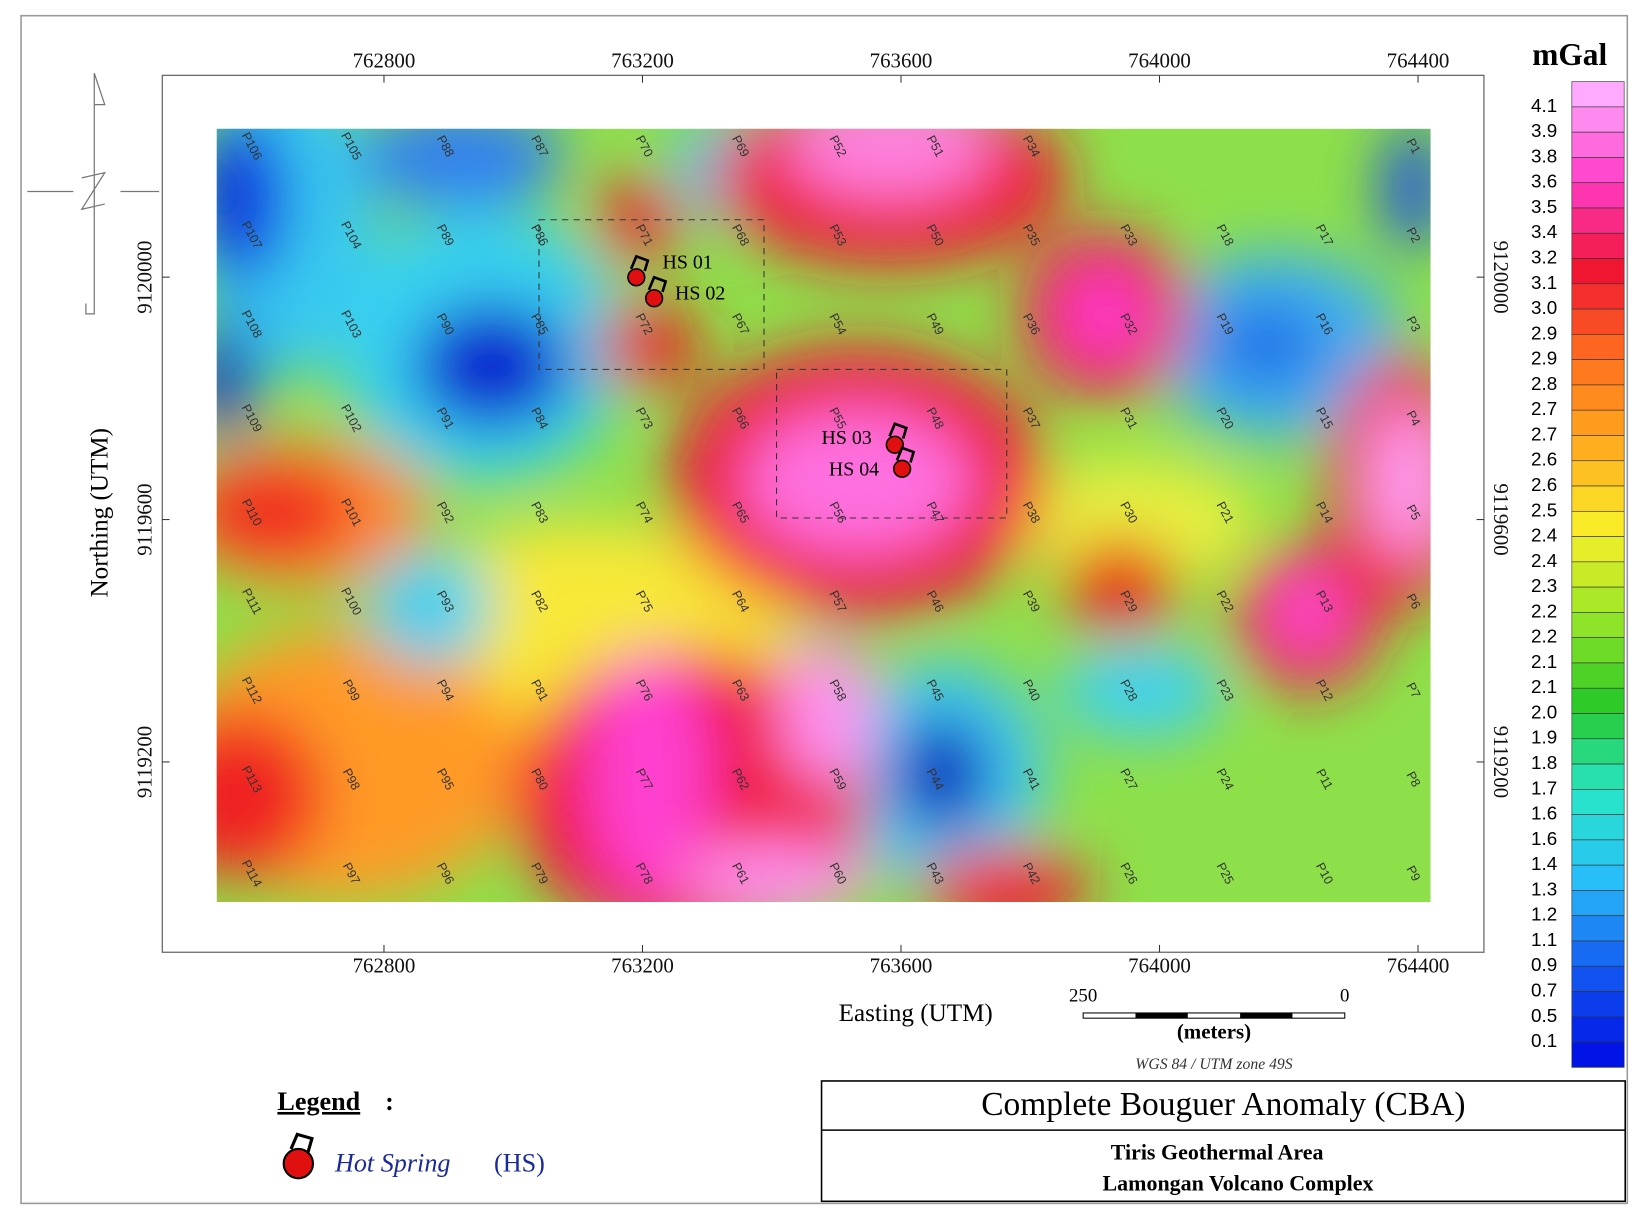  I want to click on area-line: Tiris Geothermal Area, so click(1217, 1151).